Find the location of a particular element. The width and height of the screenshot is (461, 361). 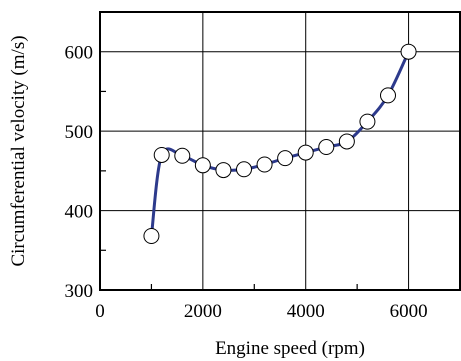

y-tick-label-0: 300 is located at coordinates (79, 291).